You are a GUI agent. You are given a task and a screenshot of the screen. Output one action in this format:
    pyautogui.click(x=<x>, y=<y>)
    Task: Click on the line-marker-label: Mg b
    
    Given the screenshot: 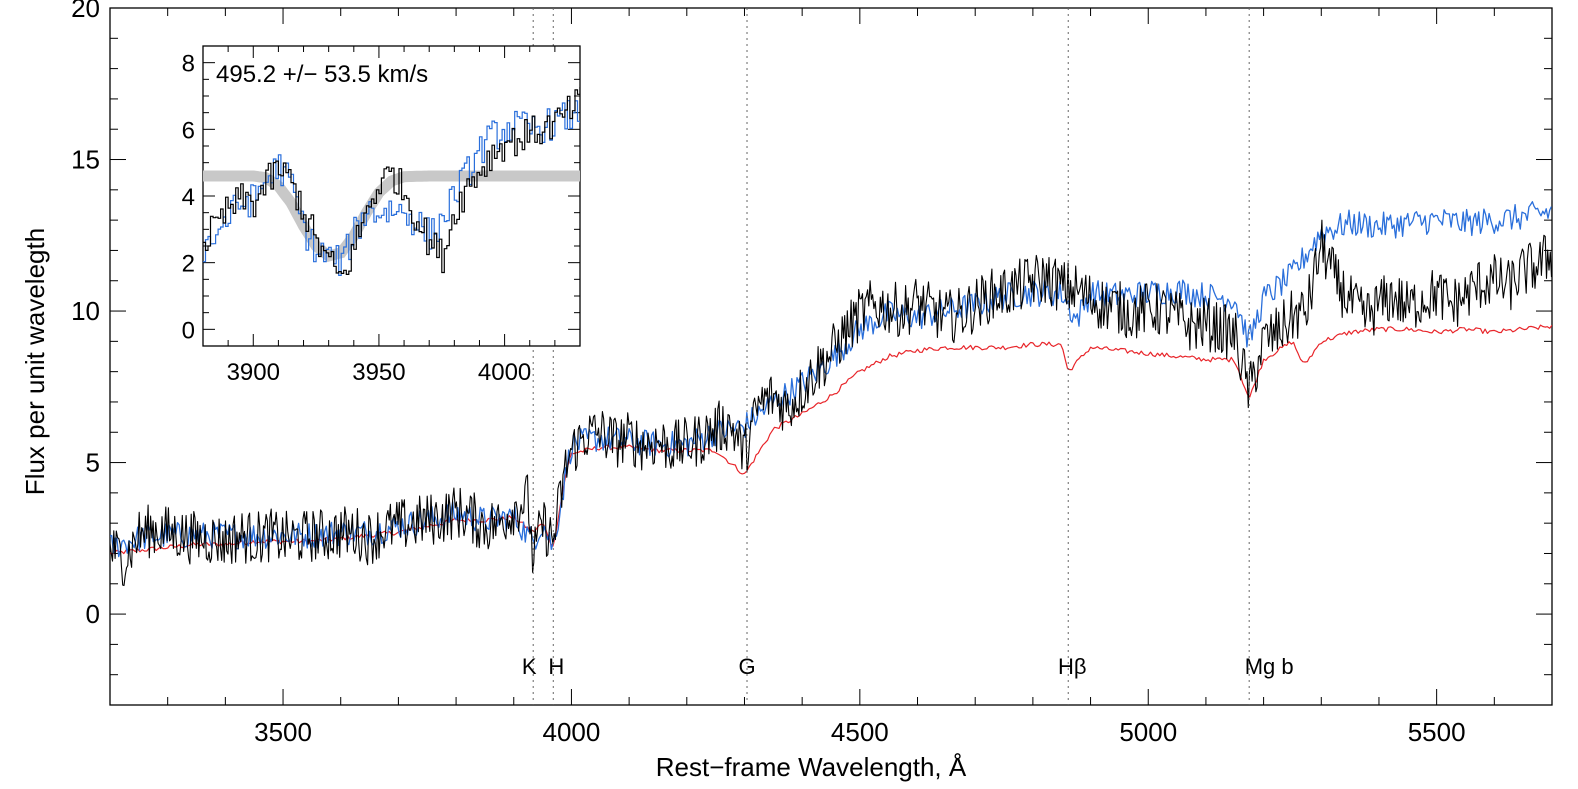 What is the action you would take?
    pyautogui.click(x=1269, y=666)
    